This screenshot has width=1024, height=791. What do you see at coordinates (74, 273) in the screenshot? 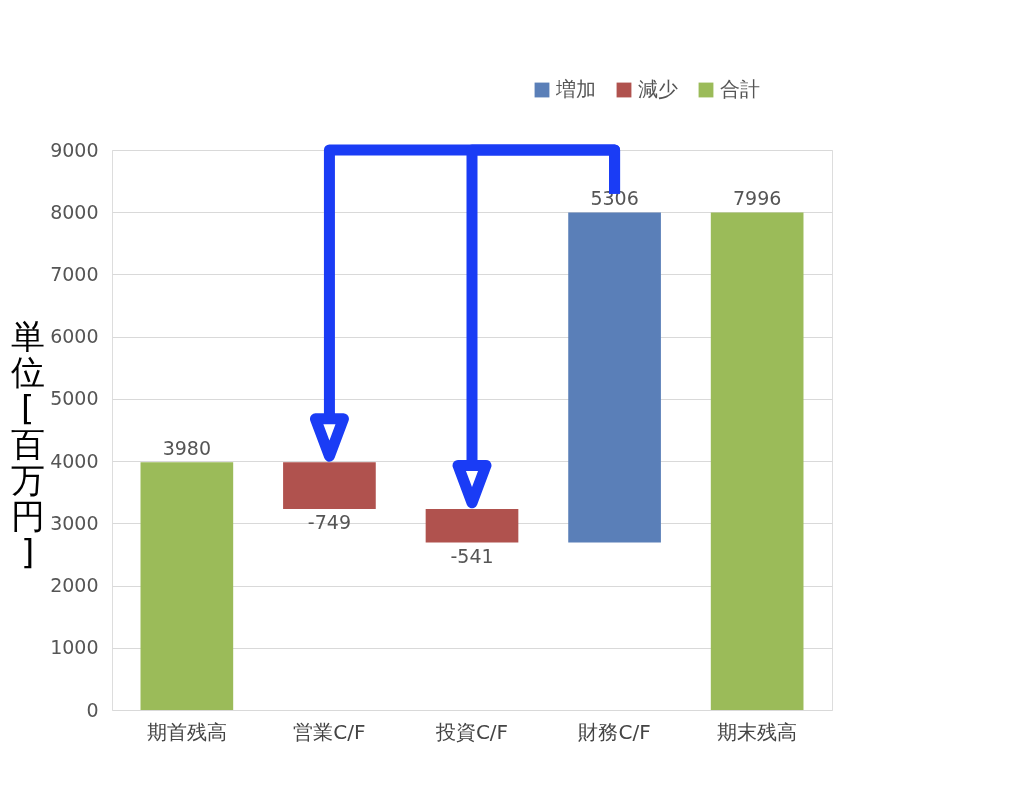
I see `y-tick-label: 7000` at bounding box center [74, 273].